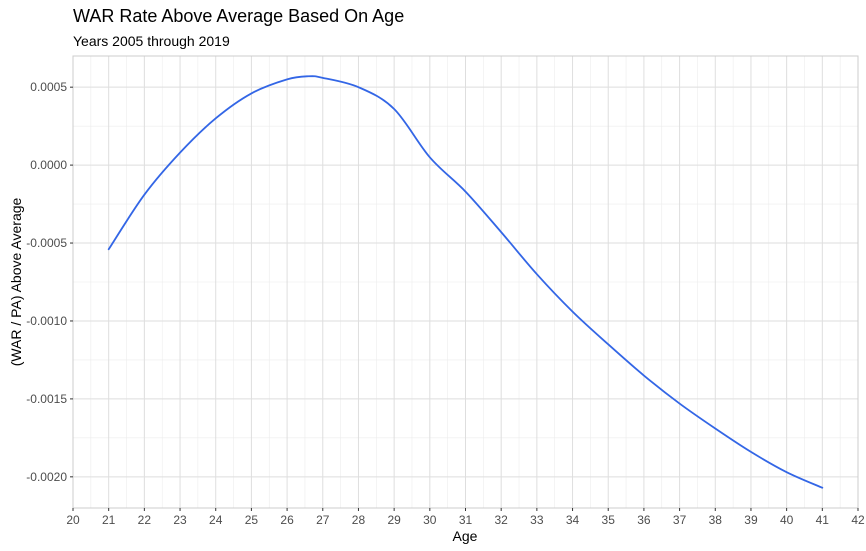 This screenshot has height=551, width=866. Describe the element at coordinates (644, 520) in the screenshot. I see `x-tick-label: 36` at that location.